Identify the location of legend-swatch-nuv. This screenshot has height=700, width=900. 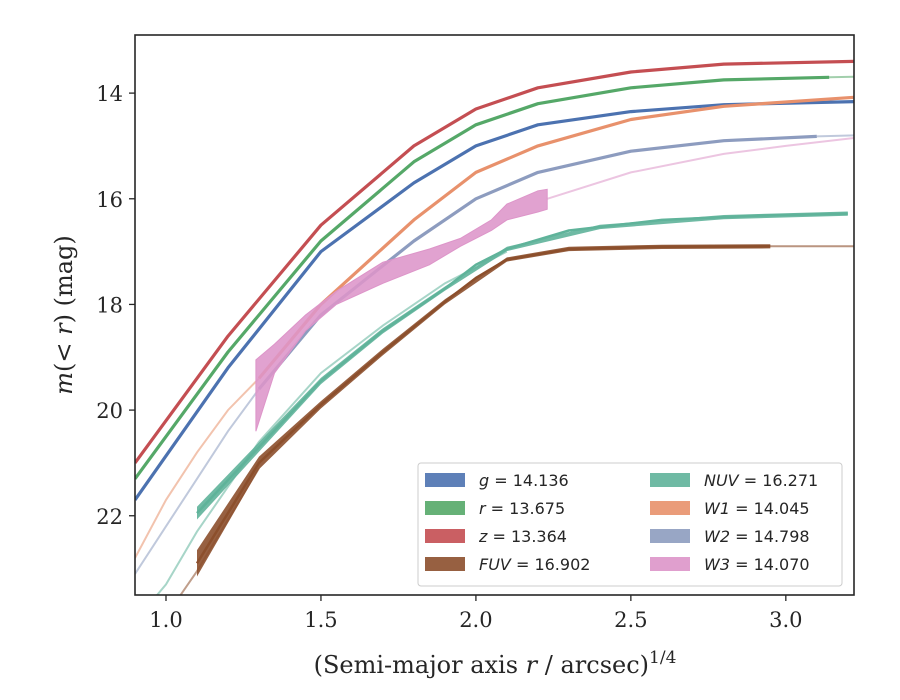
(670, 480).